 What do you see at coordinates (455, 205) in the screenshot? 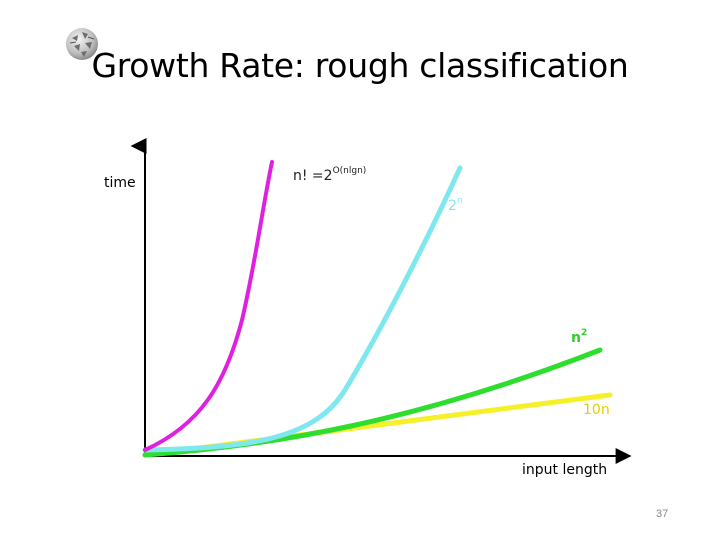
I see `exponential-label: 2n` at bounding box center [455, 205].